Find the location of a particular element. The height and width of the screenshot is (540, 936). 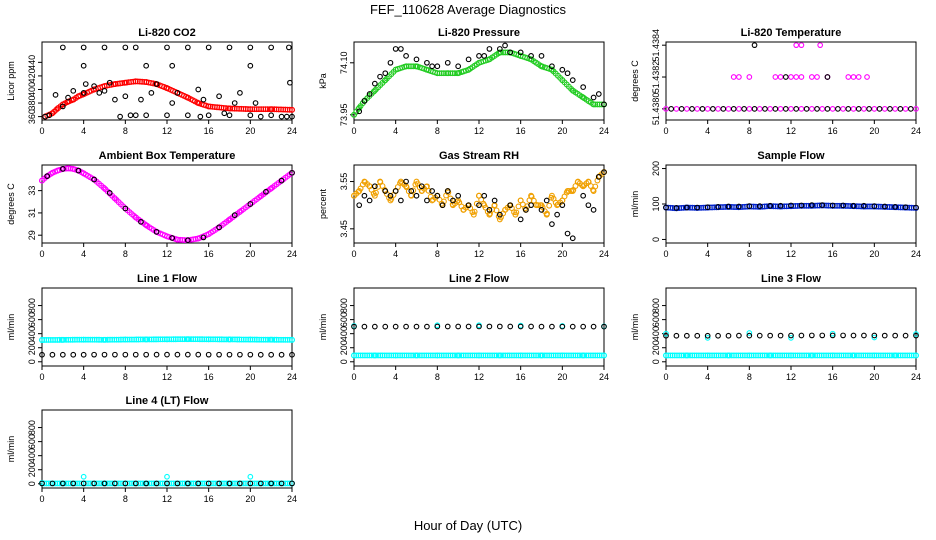

y-tick-label: 440 is located at coordinates (32, 62).